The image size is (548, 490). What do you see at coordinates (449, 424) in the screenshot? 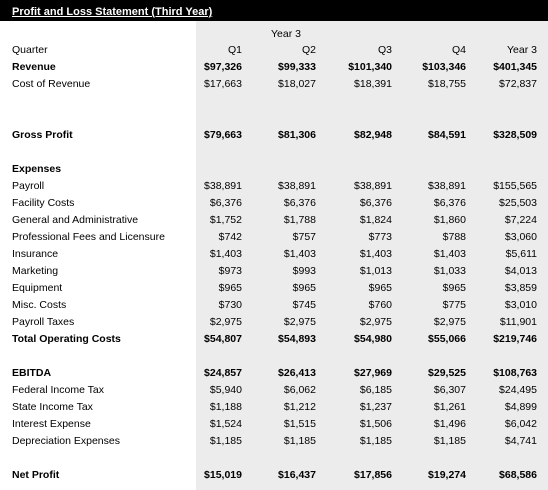
I see `cell-interest-expense-q4: $1,496` at bounding box center [449, 424].